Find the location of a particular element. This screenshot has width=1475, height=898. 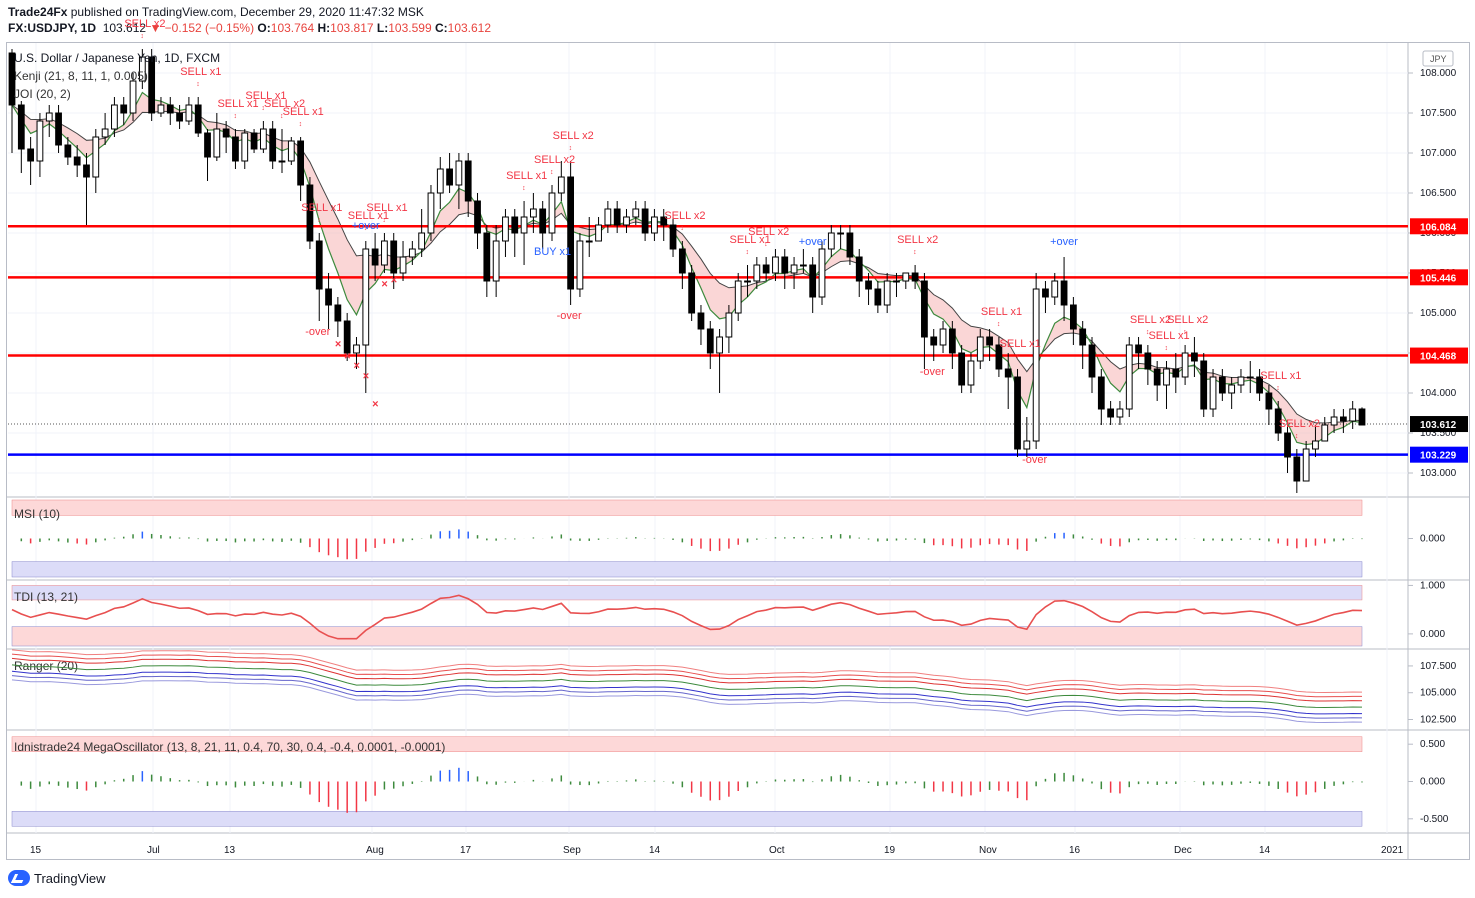

price-change: −0.152 (−0.15%) is located at coordinates (209, 28).